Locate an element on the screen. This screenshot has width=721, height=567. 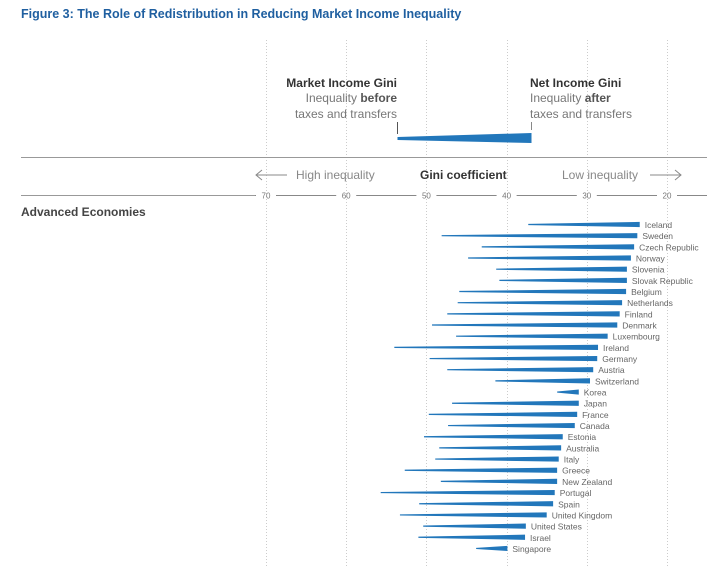
country-label: Israel is located at coordinates (540, 538).